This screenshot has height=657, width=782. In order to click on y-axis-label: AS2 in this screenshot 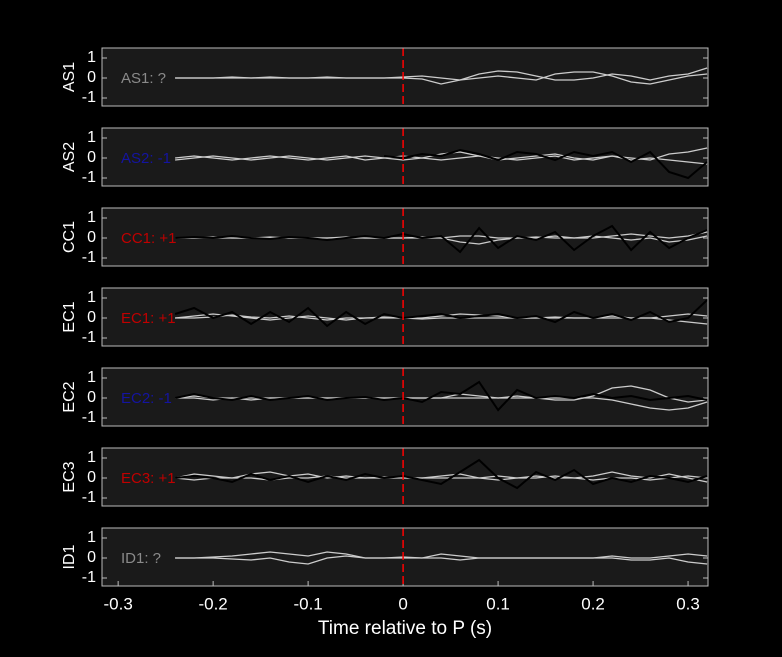, I will do `click(69, 157)`.